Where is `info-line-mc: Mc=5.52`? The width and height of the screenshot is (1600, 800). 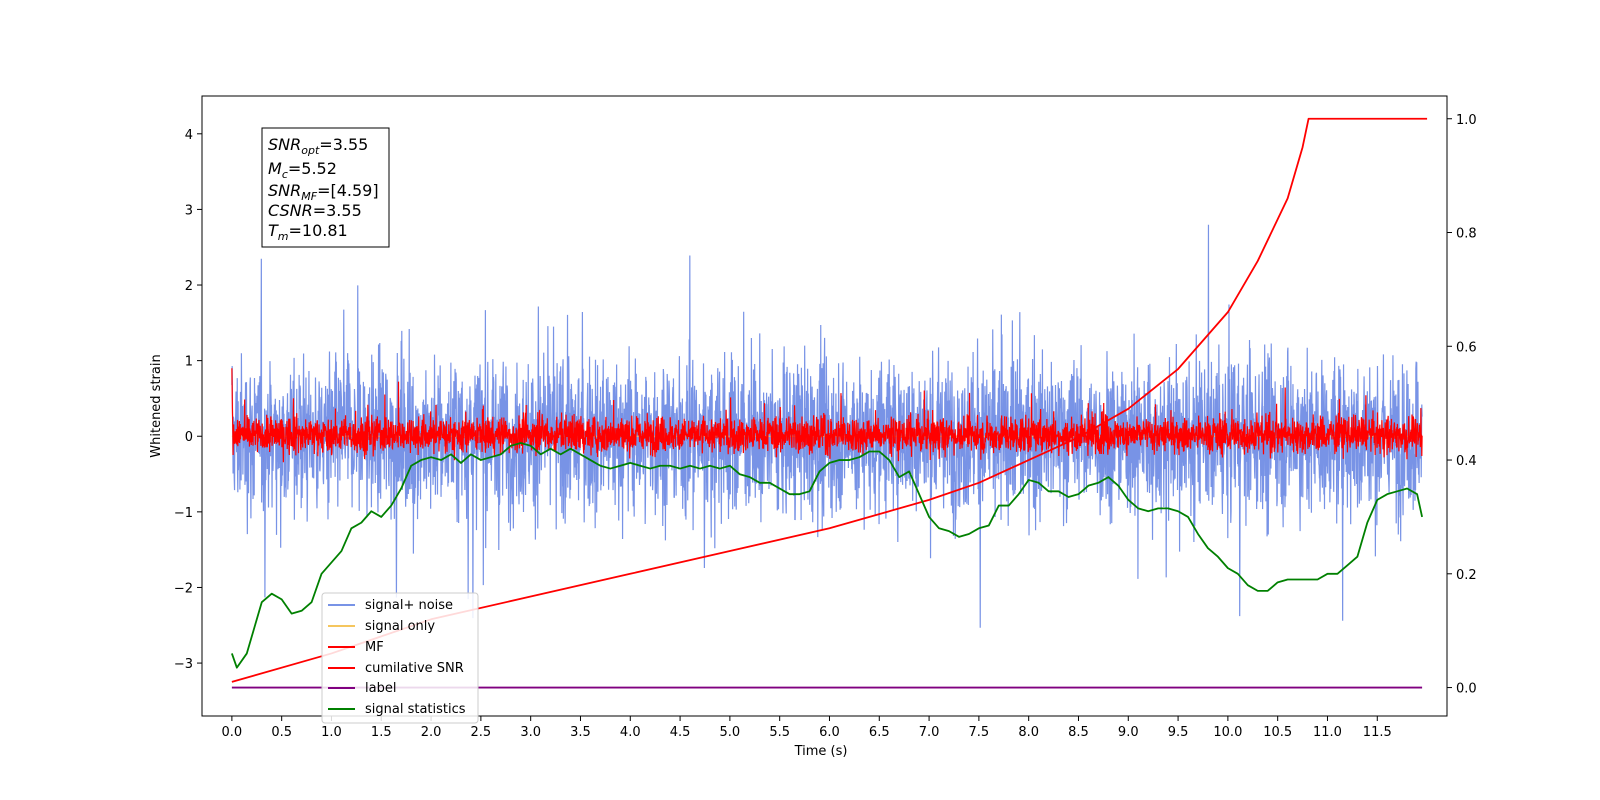 info-line-mc: Mc=5.52 is located at coordinates (302, 170).